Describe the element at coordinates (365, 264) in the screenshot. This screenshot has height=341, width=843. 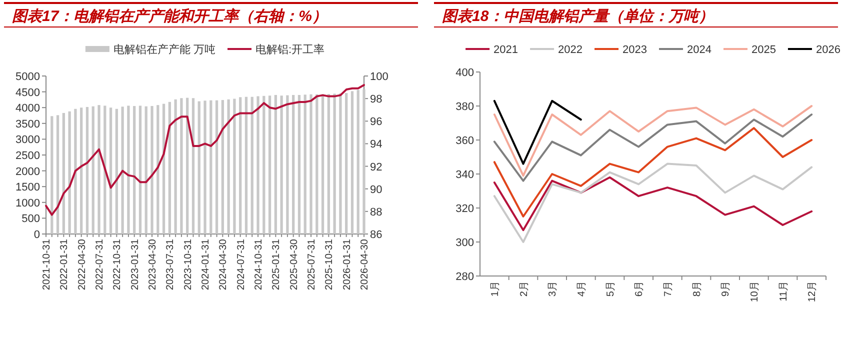
I see `x-tick-label: 2026-04-30` at that location.